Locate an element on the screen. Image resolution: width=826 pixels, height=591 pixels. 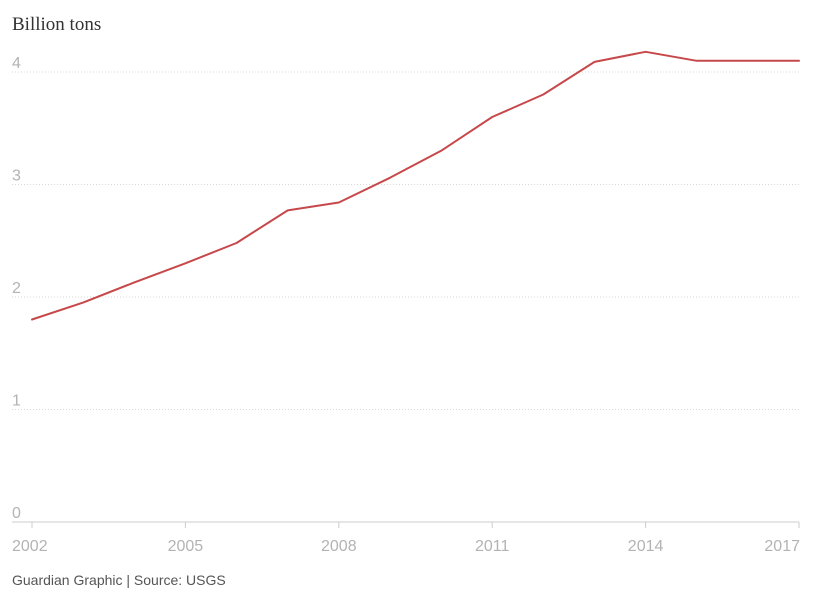
y-axis-label: Billion tons is located at coordinates (57, 24).